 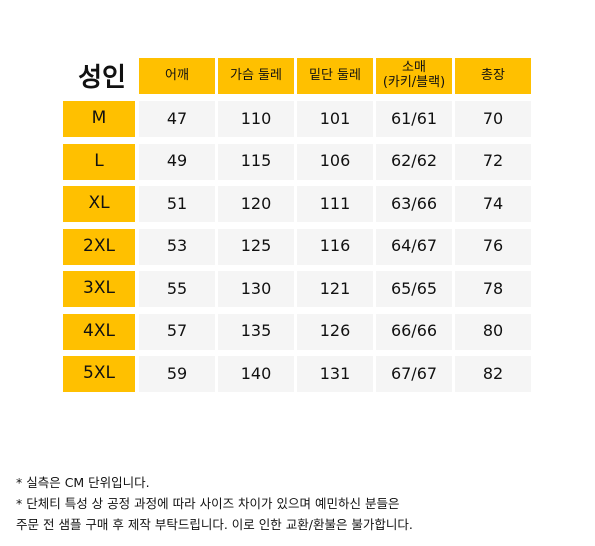 What do you see at coordinates (414, 331) in the screenshot?
I see `table-cell: 66/66` at bounding box center [414, 331].